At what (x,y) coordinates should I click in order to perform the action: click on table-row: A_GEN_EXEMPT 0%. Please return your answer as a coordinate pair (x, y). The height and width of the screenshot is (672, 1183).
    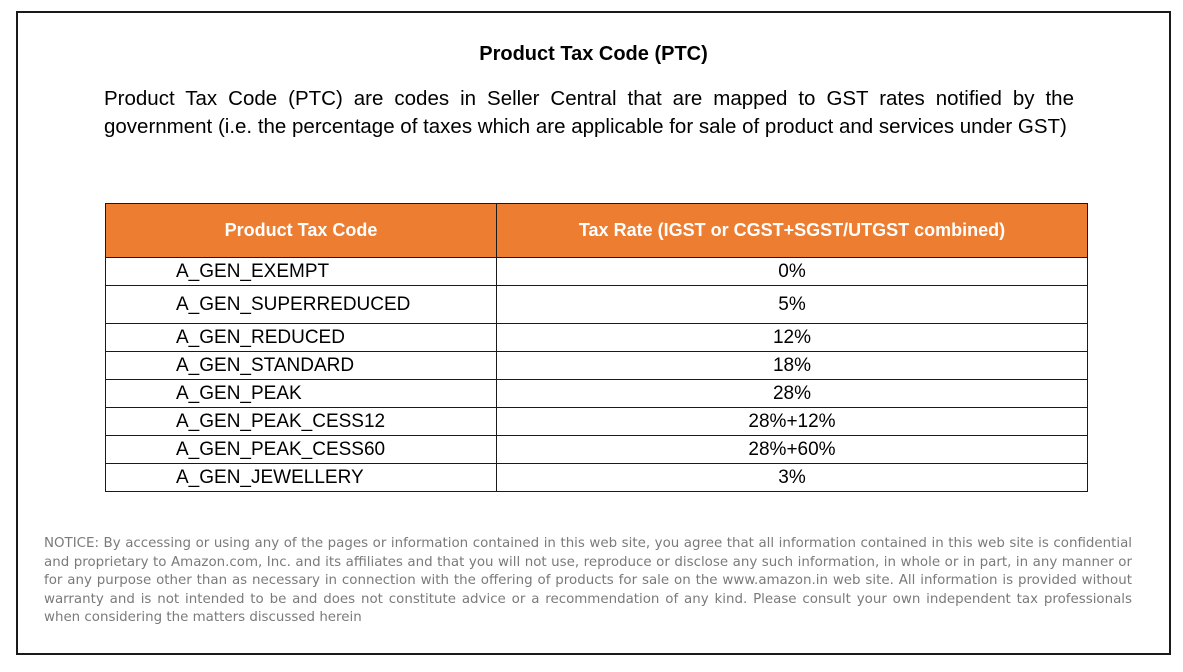
    Looking at the image, I should click on (596, 271).